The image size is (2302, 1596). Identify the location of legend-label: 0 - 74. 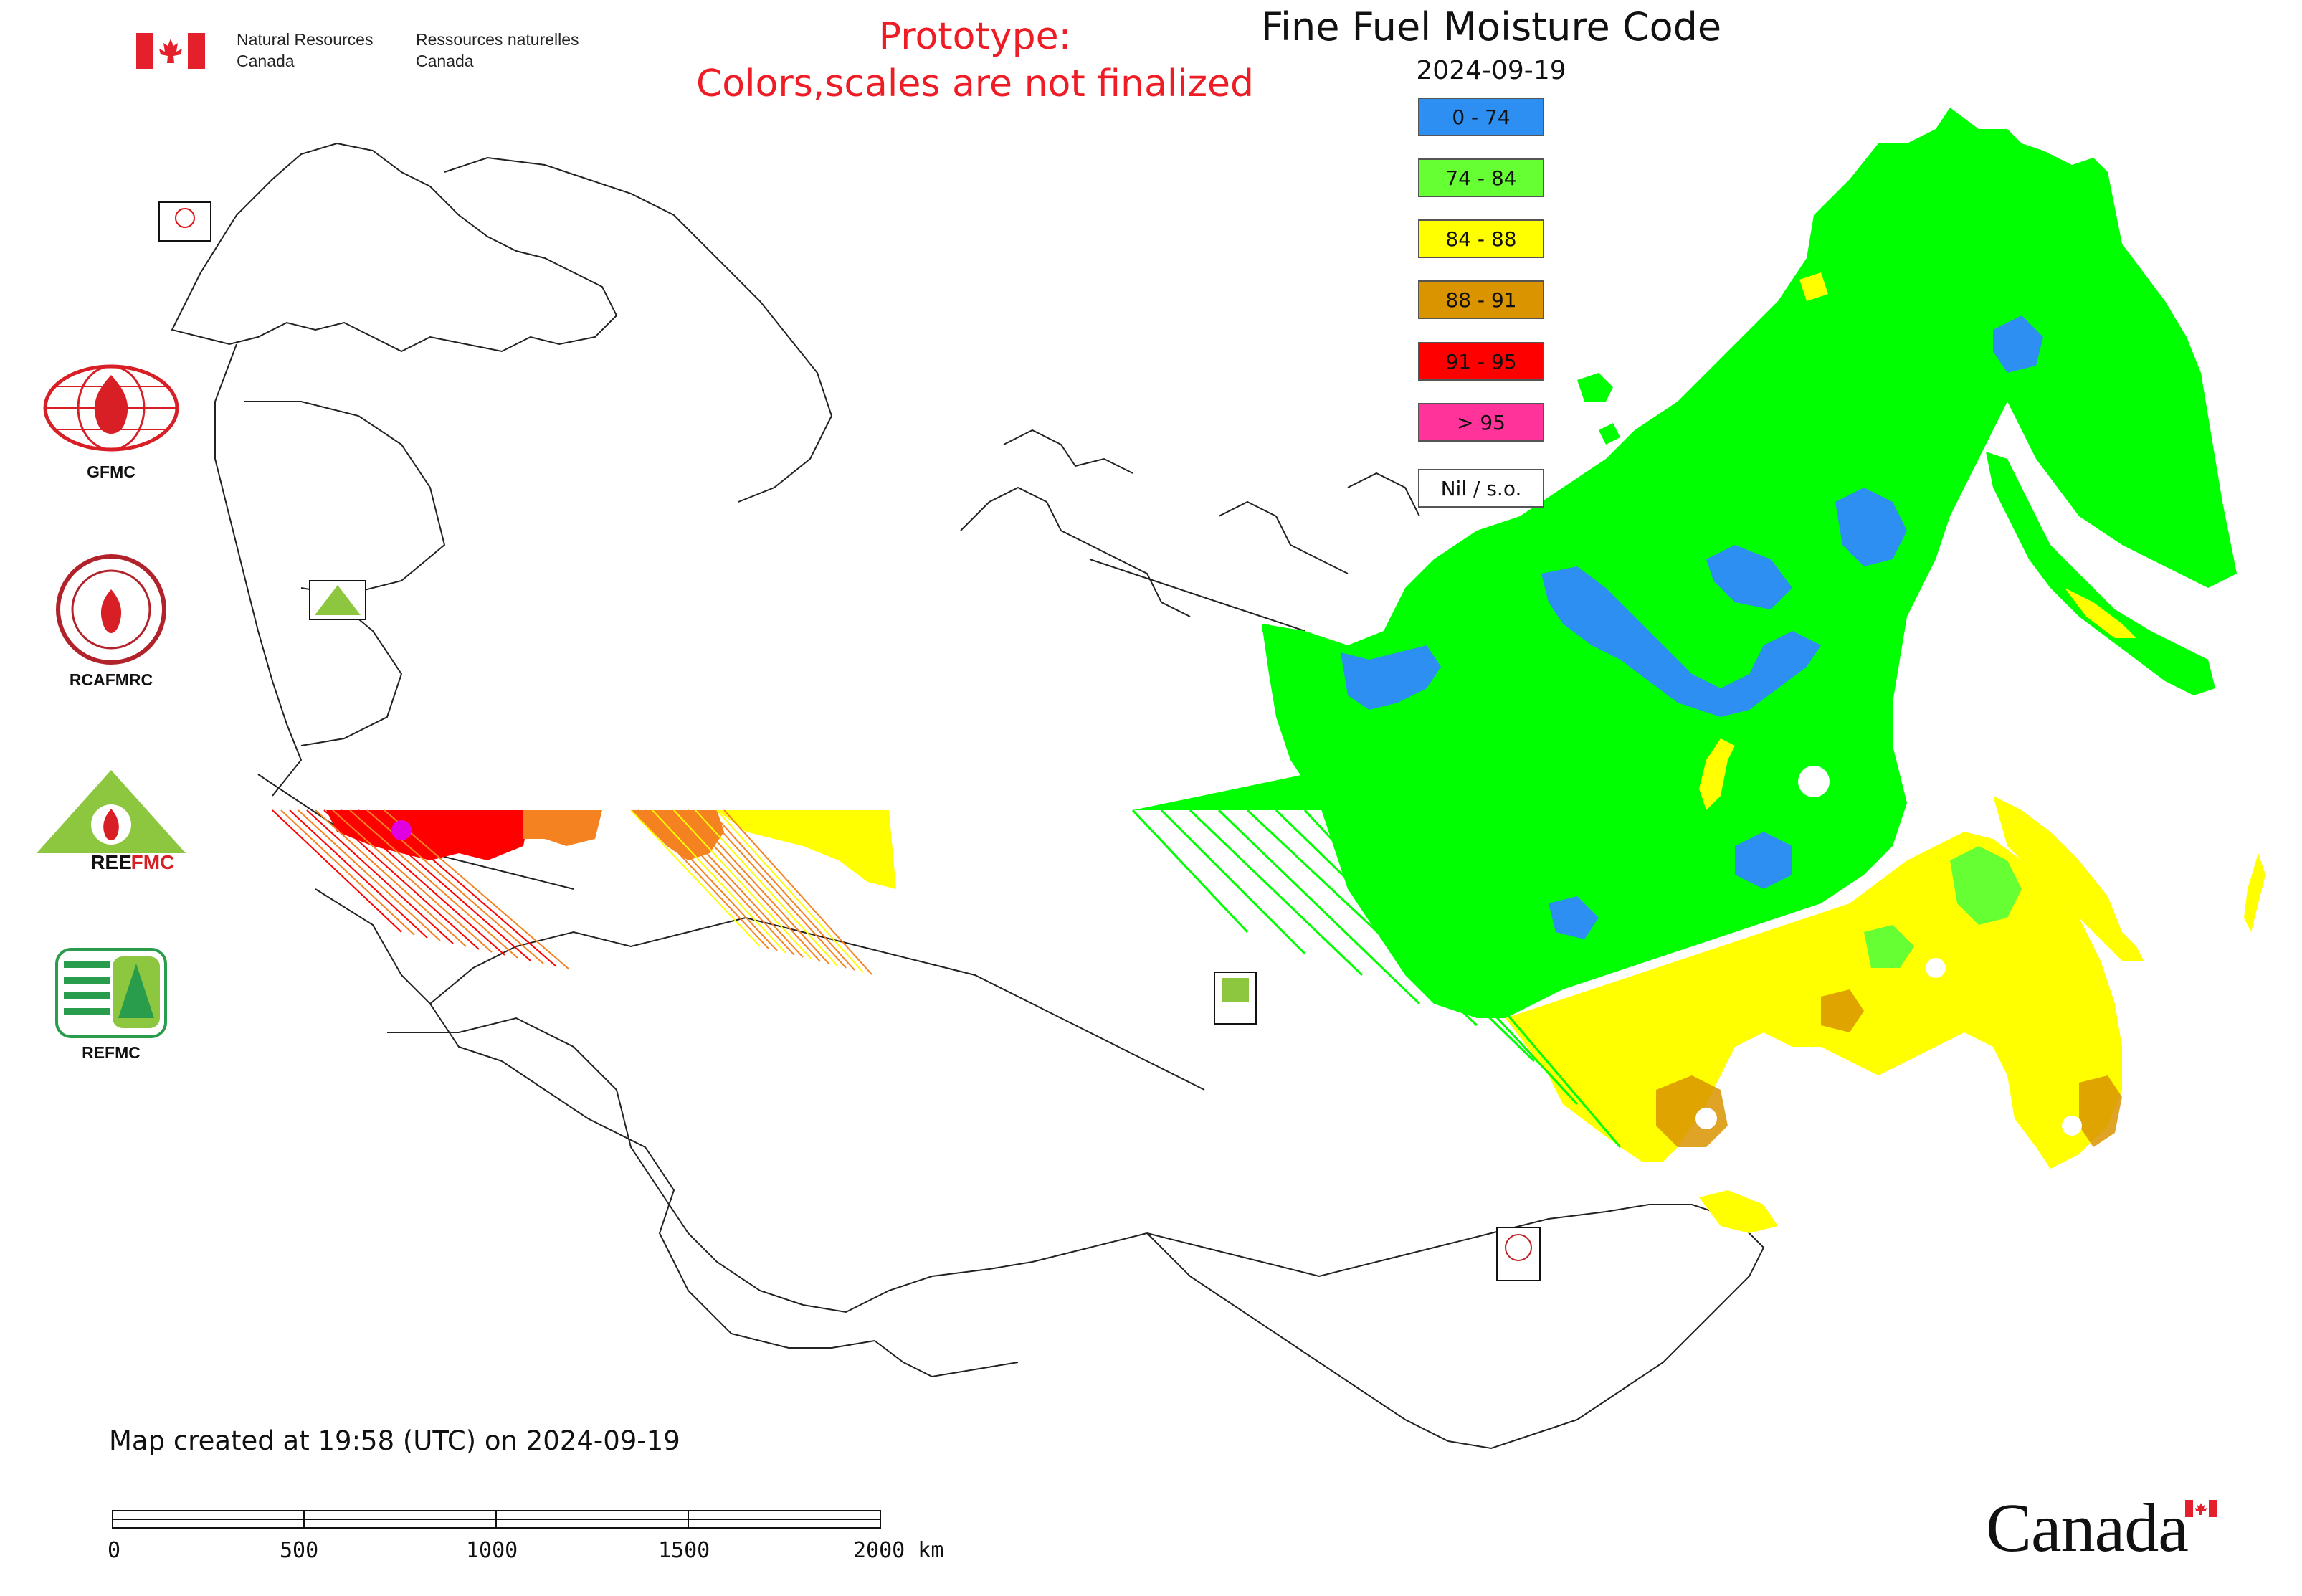
(1481, 117).